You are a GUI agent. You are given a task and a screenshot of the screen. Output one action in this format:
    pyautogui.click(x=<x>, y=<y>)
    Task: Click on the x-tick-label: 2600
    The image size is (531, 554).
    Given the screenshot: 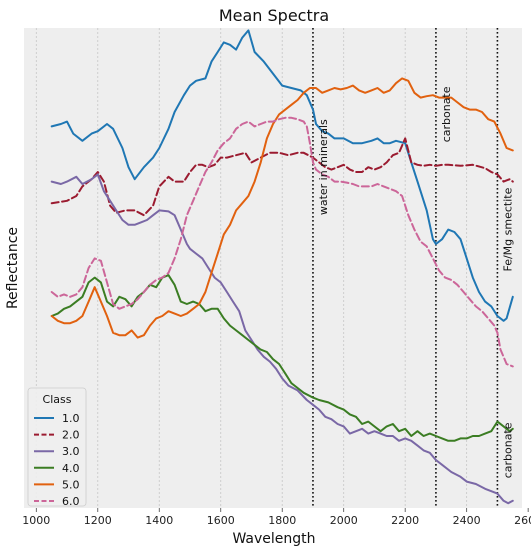 What is the action you would take?
    pyautogui.click(x=522, y=520)
    